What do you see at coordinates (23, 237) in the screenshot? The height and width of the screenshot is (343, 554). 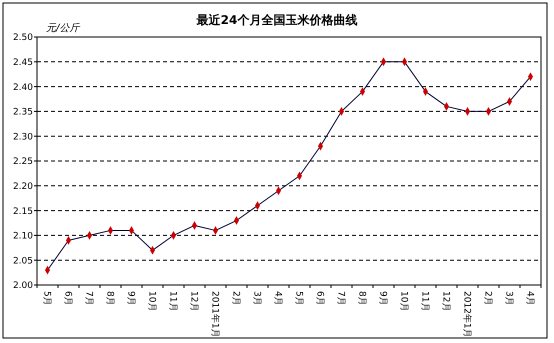 I see `y-tick-label: 2.10` at bounding box center [23, 237].